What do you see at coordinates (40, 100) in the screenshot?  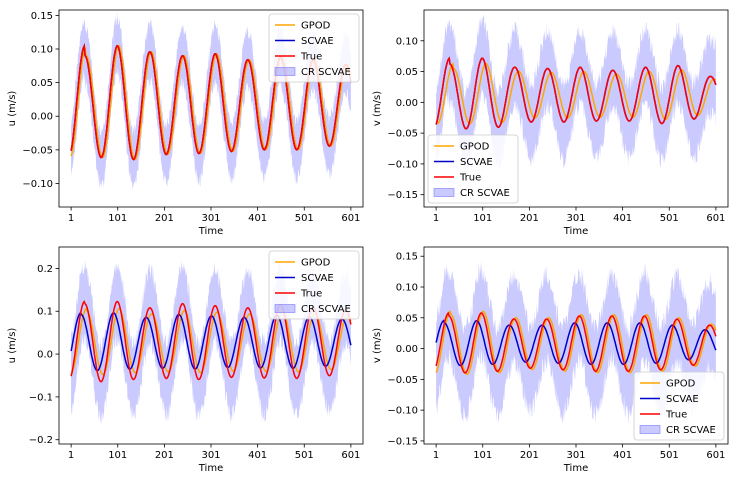 I see `y-axis: −0.10 −0.05 0.00 0.05 0.10 0.15` at bounding box center [40, 100].